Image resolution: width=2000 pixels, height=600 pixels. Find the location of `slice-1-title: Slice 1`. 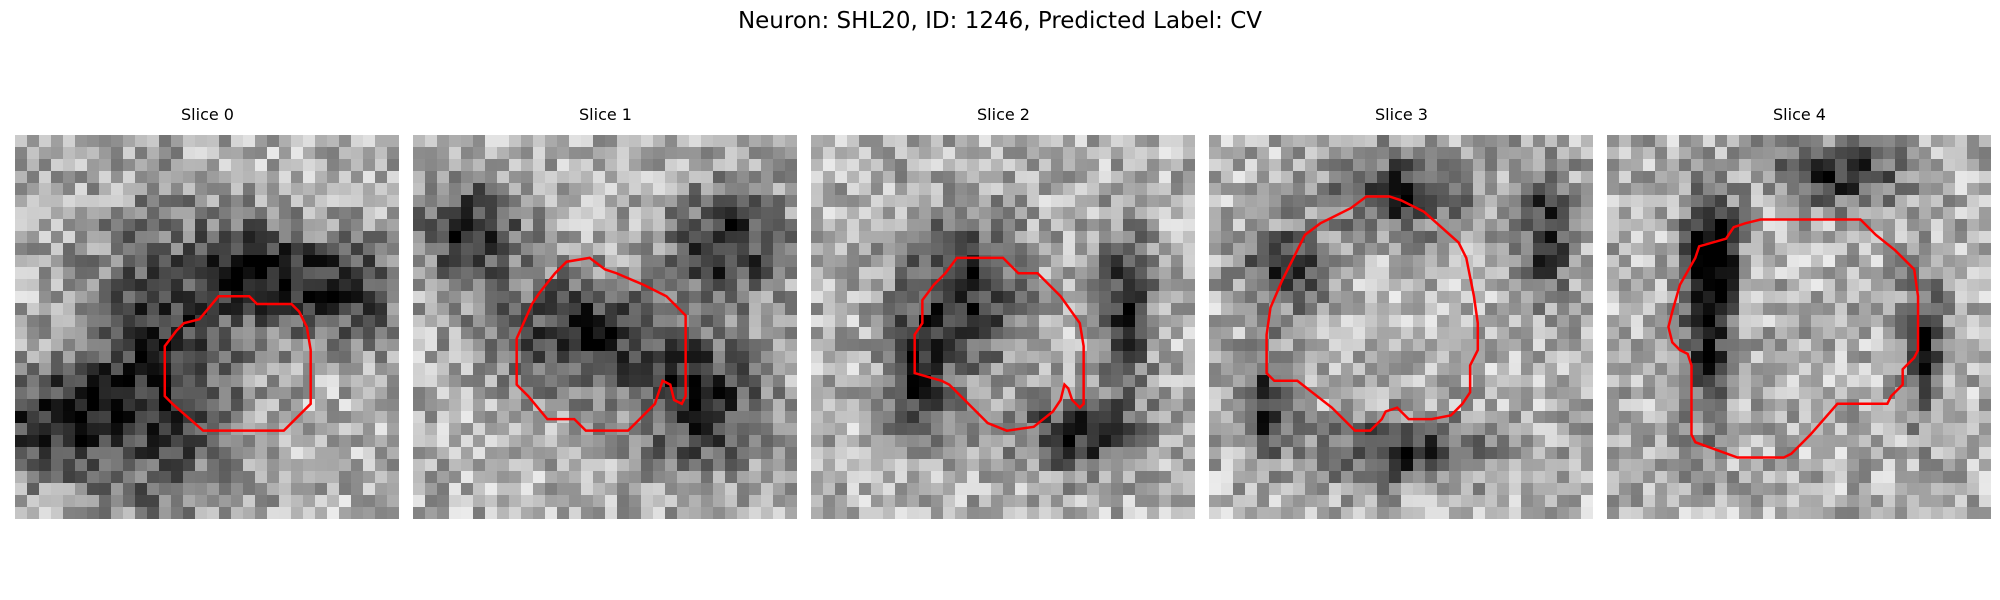

slice-1-title: Slice 1 is located at coordinates (605, 114).